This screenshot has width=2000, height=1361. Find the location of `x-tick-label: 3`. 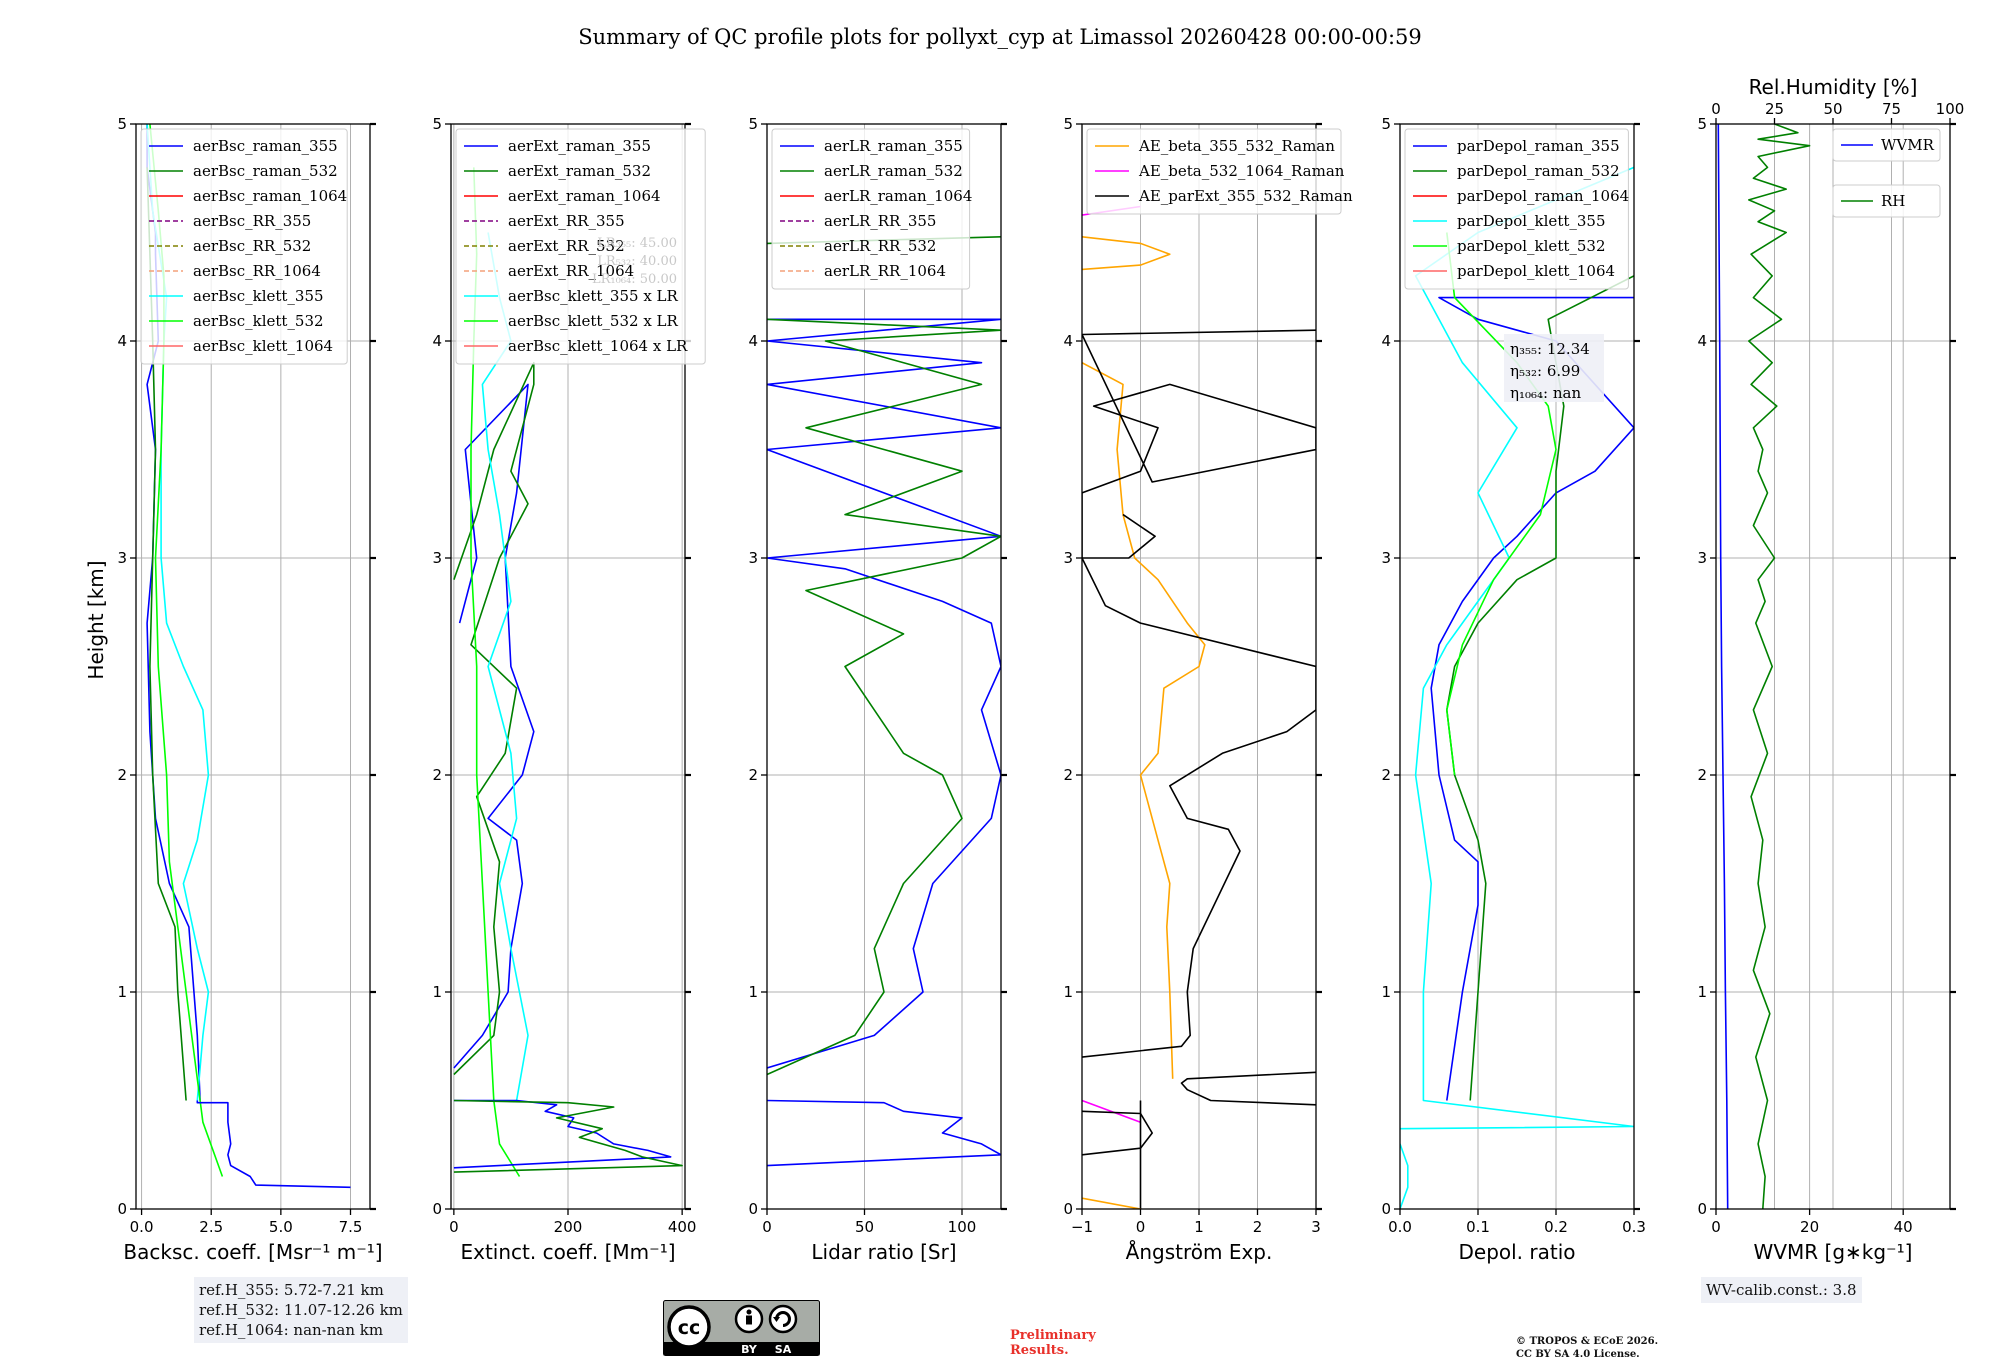

x-tick-label: 3 is located at coordinates (1316, 1227).